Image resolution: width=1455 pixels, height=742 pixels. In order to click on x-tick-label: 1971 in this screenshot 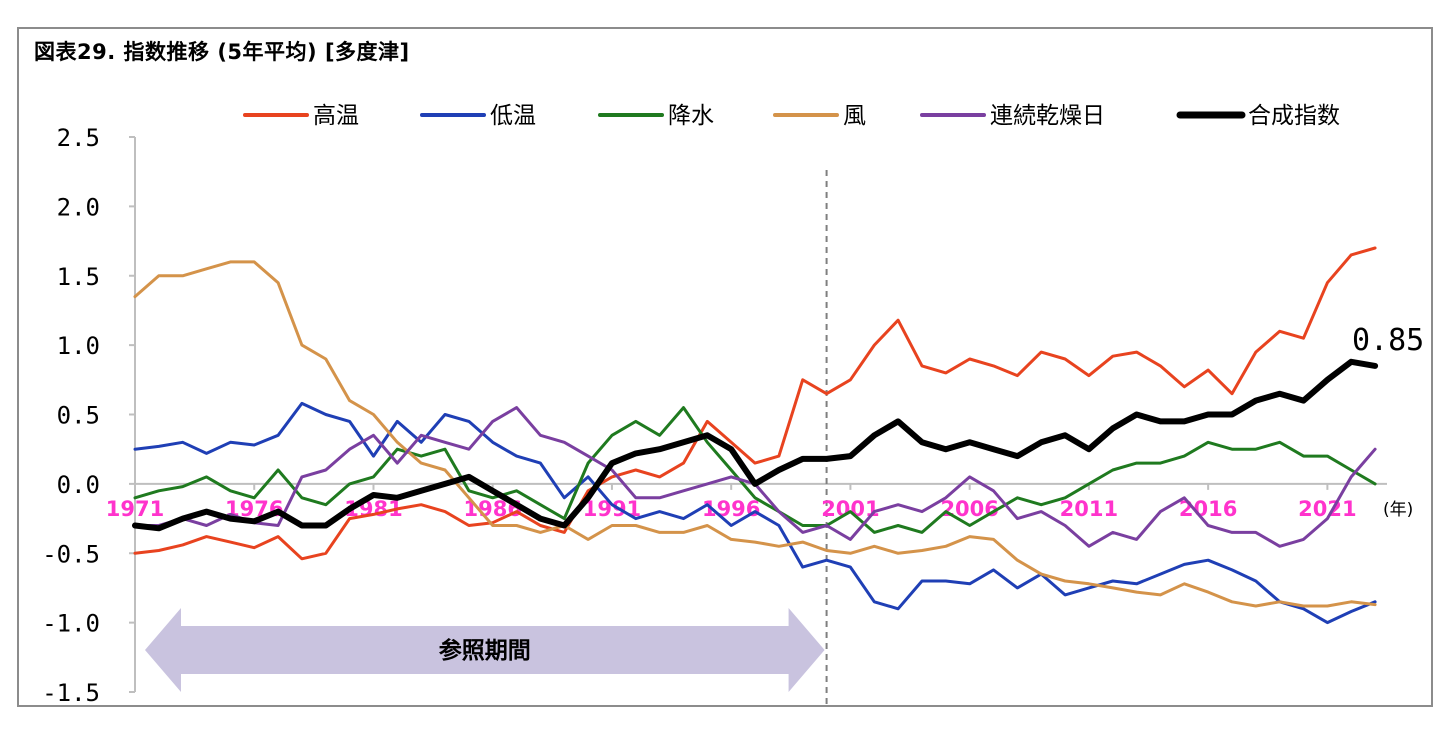, I will do `click(135, 509)`.